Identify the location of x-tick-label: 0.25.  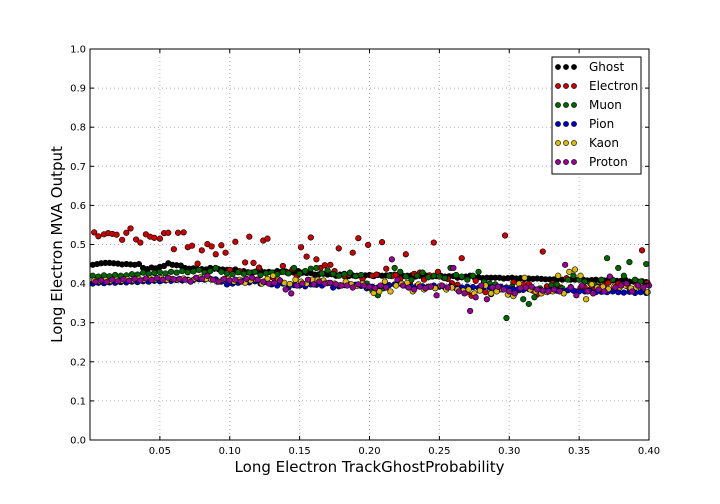
(439, 451).